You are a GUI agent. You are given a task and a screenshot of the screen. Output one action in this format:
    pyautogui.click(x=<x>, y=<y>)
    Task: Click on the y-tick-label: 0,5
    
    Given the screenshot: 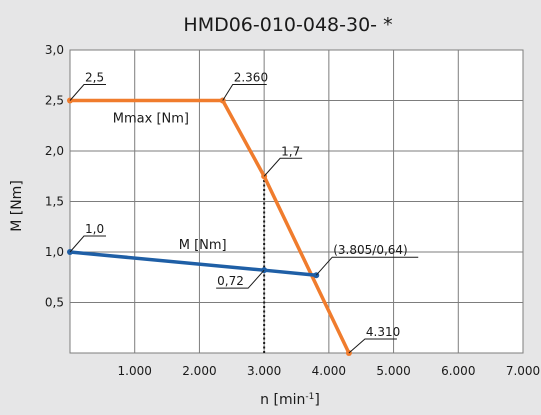 What is the action you would take?
    pyautogui.click(x=54, y=303)
    